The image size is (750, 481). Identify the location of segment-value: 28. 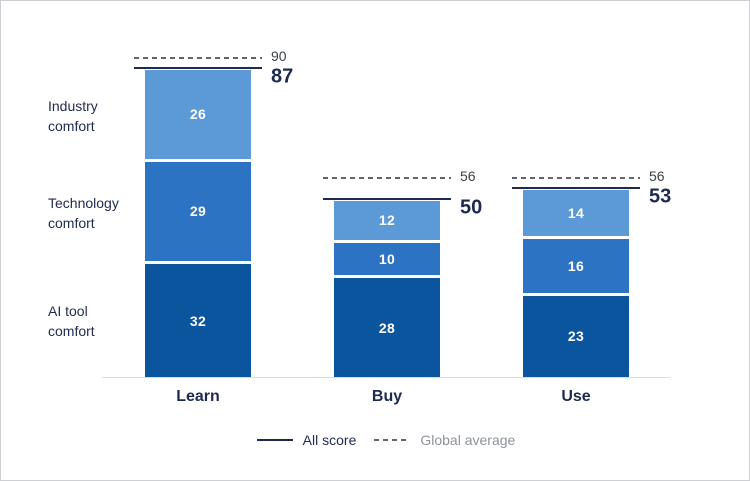
(387, 327).